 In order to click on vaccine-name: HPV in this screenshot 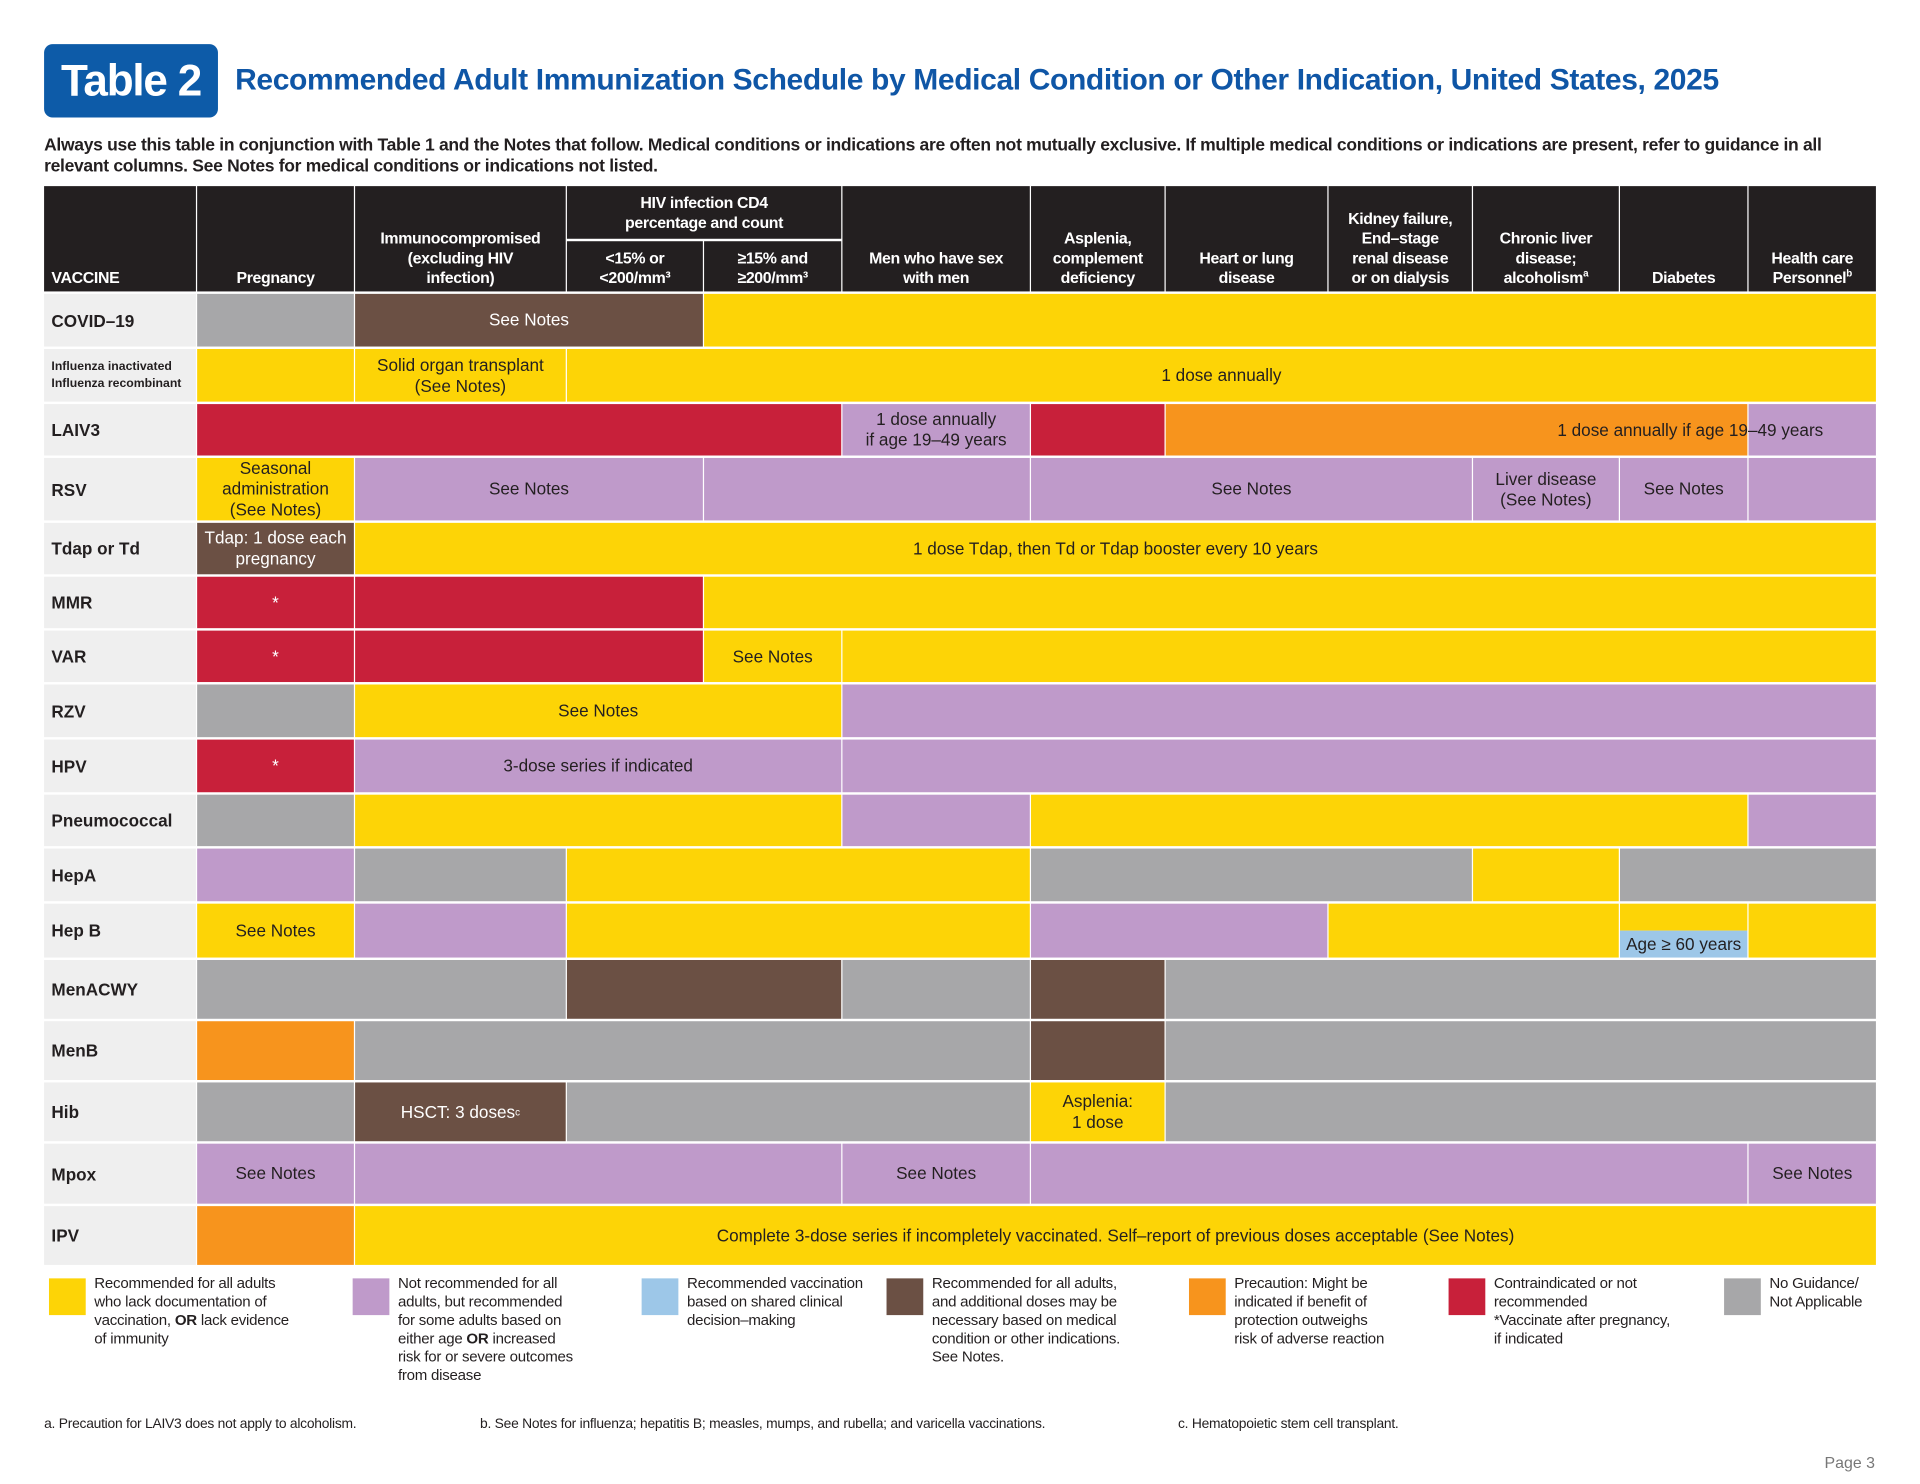, I will do `click(120, 766)`.